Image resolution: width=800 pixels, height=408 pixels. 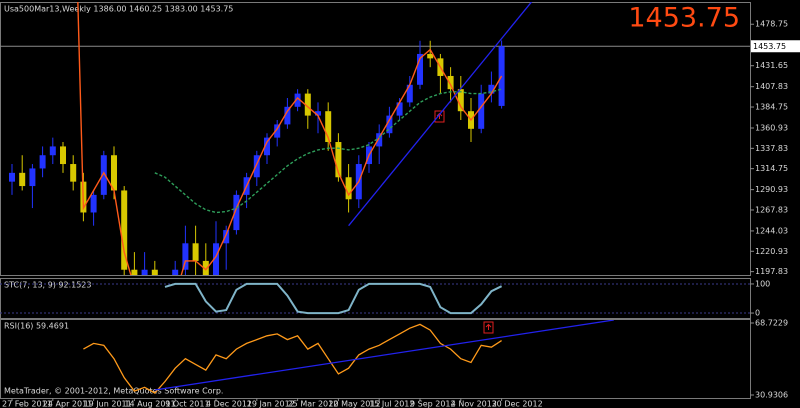 I want to click on x-tick-label: 9 Oct 2011, so click(x=187, y=404).